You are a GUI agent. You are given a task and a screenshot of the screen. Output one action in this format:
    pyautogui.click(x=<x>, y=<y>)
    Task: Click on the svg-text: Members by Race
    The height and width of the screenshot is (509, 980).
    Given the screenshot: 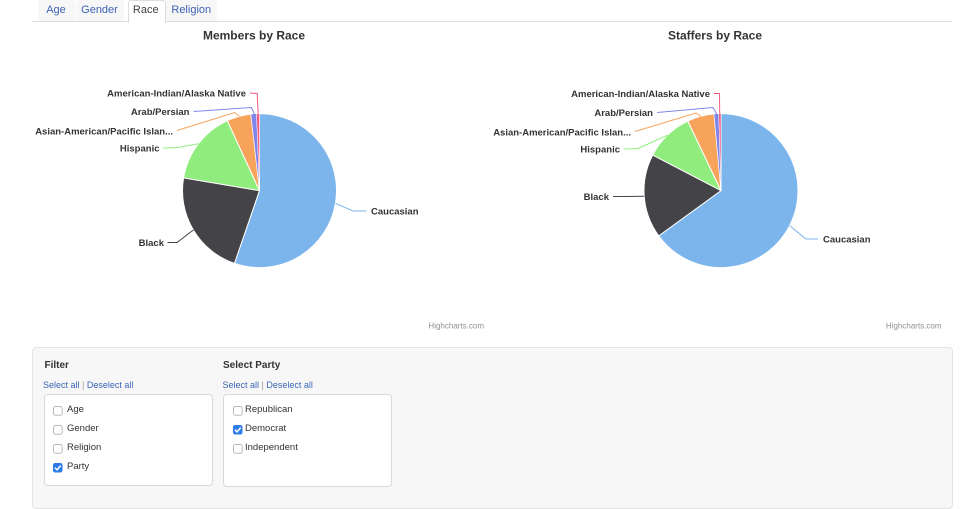 What is the action you would take?
    pyautogui.click(x=254, y=36)
    